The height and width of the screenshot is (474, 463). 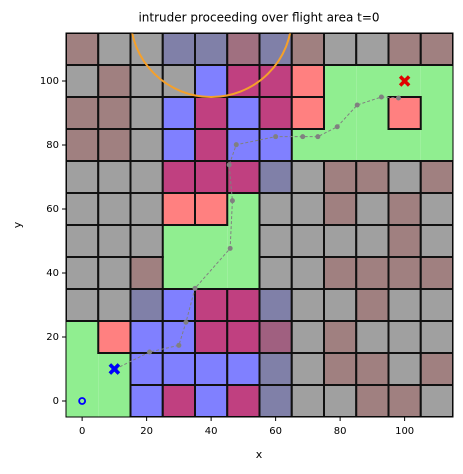 What do you see at coordinates (17, 224) in the screenshot?
I see `y-axis-label: y` at bounding box center [17, 224].